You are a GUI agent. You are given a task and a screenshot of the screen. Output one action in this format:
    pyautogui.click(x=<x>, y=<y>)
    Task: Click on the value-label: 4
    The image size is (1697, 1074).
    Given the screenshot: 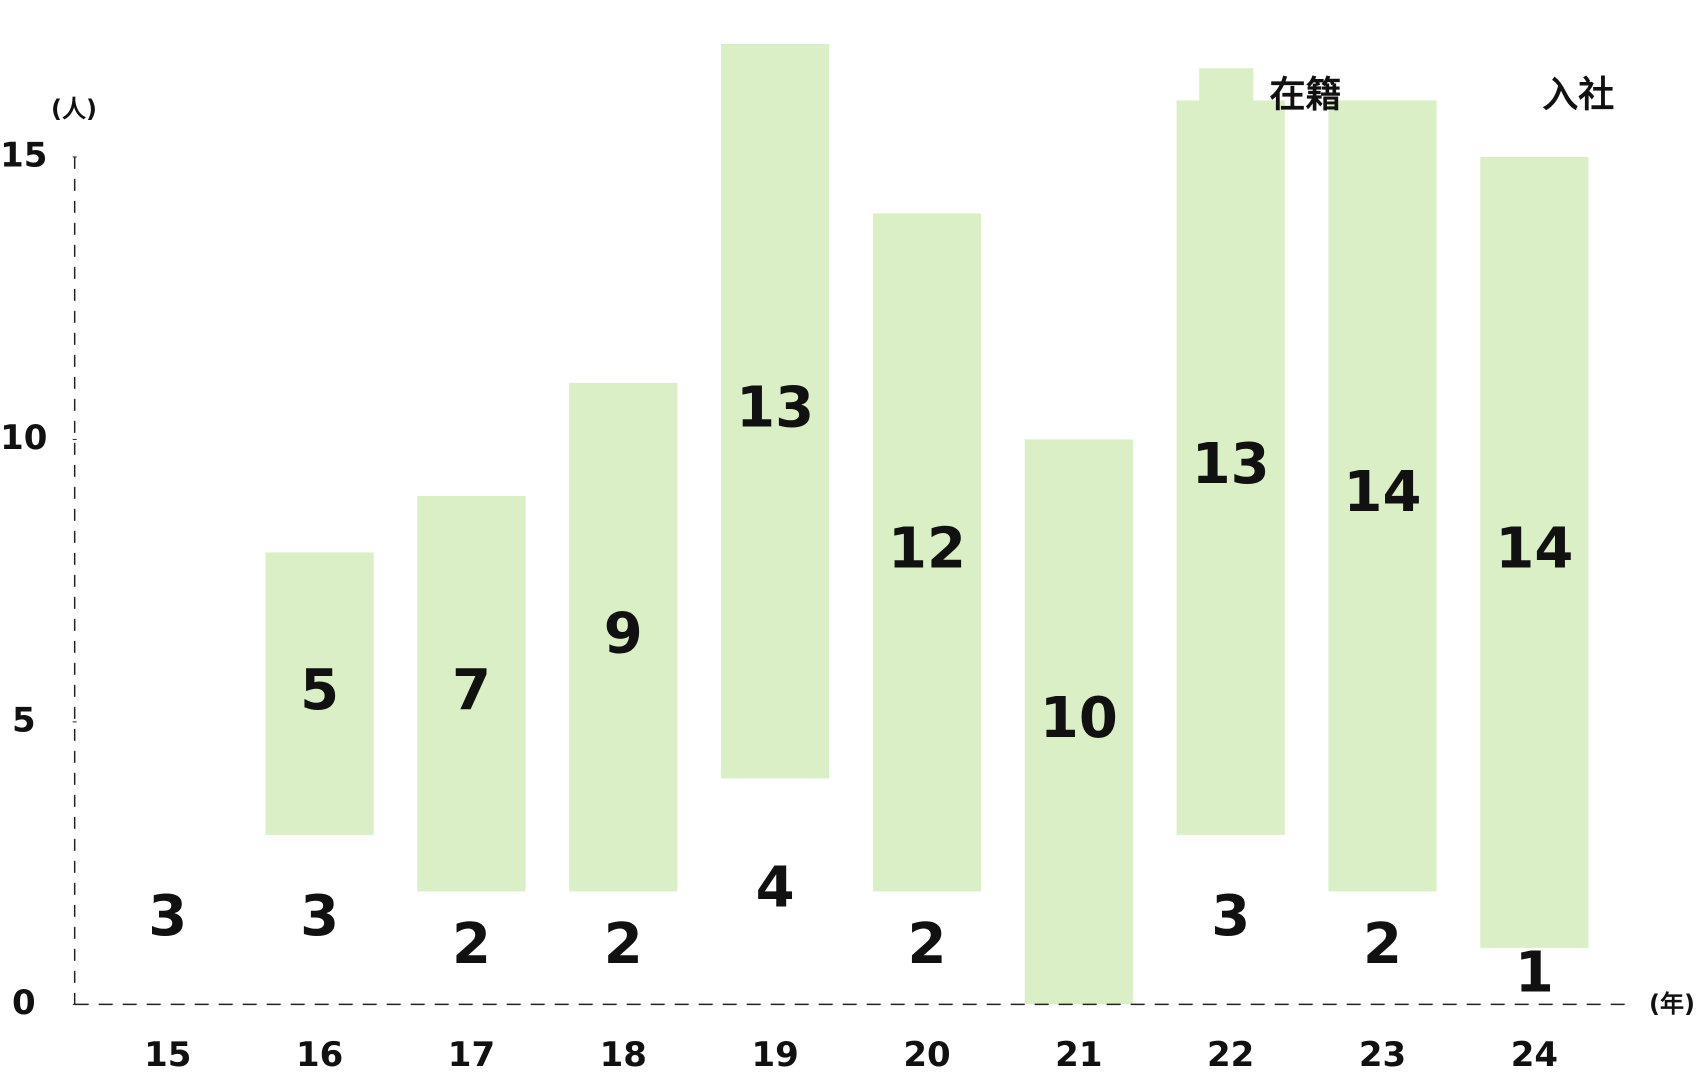 What is the action you would take?
    pyautogui.click(x=775, y=888)
    